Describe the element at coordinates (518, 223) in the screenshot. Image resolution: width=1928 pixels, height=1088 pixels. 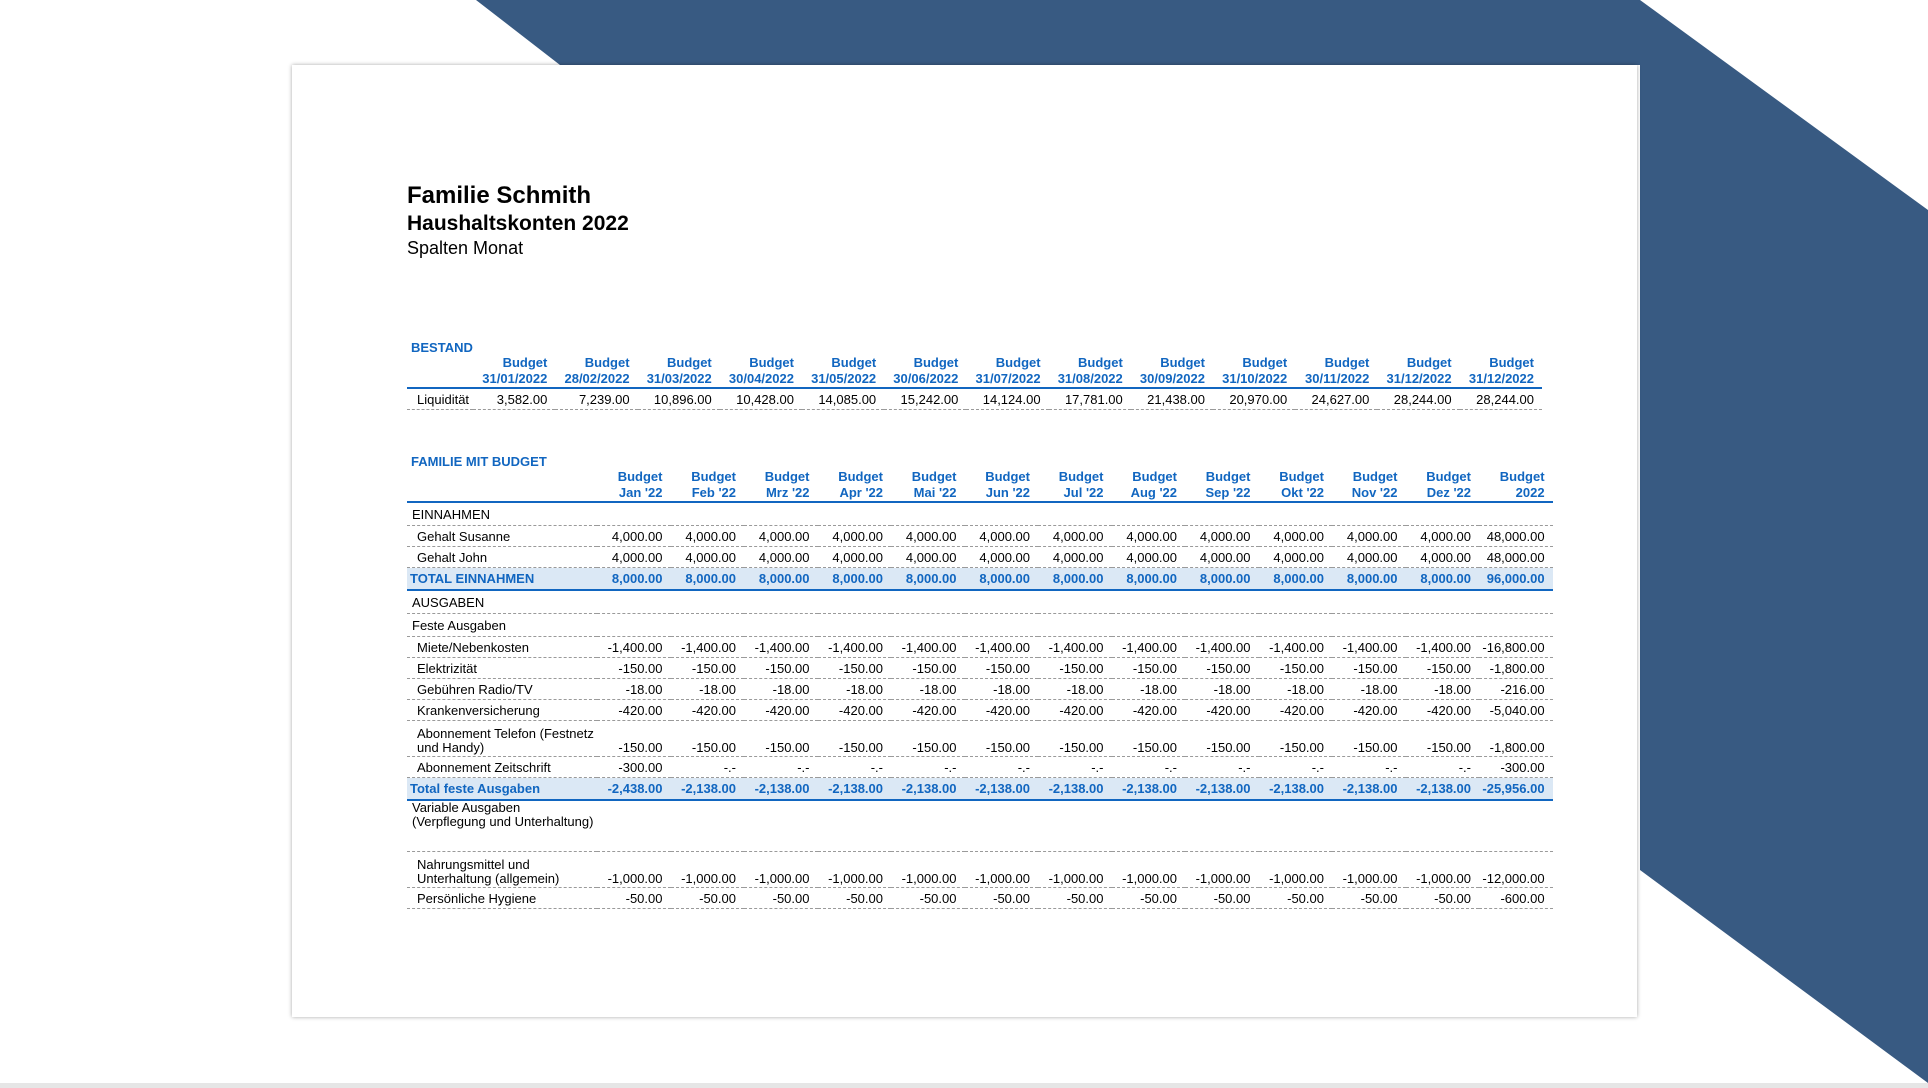
I see `report-title: Haushaltskonten 2022` at that location.